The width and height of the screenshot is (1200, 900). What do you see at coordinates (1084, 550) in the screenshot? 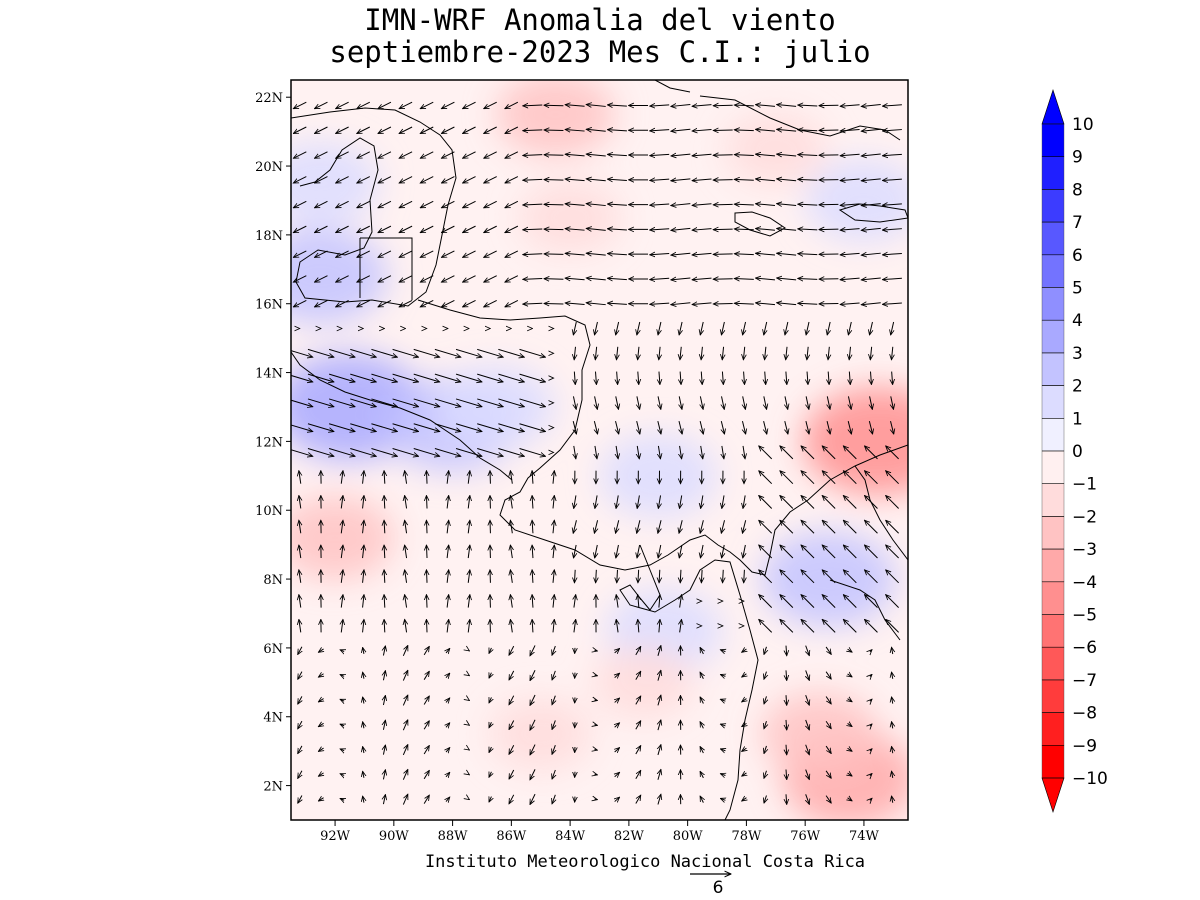
I see `colorbar-label: −3` at bounding box center [1084, 550].